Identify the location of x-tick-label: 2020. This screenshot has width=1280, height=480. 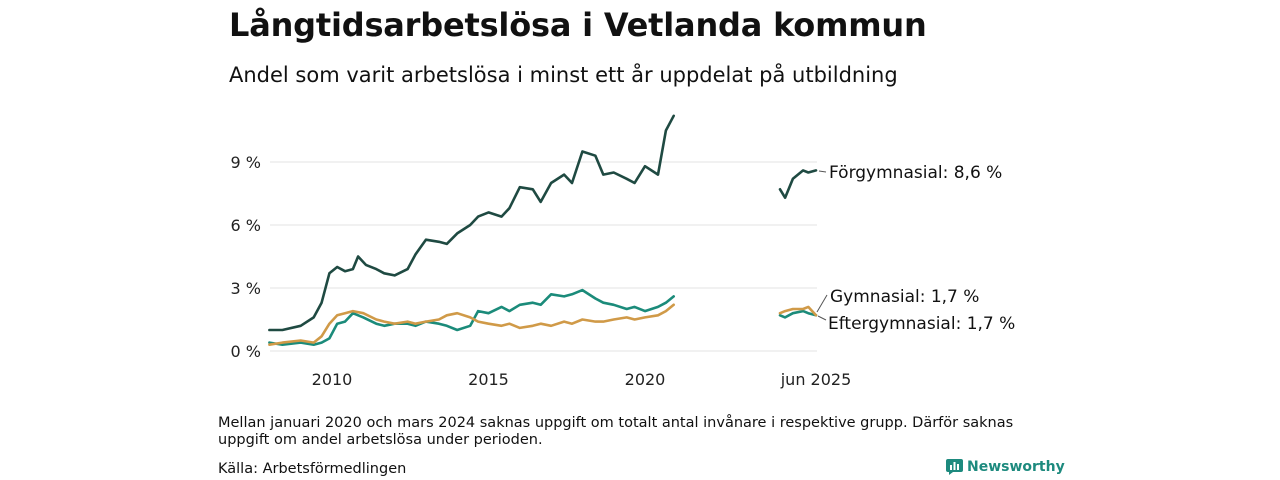
(645, 379).